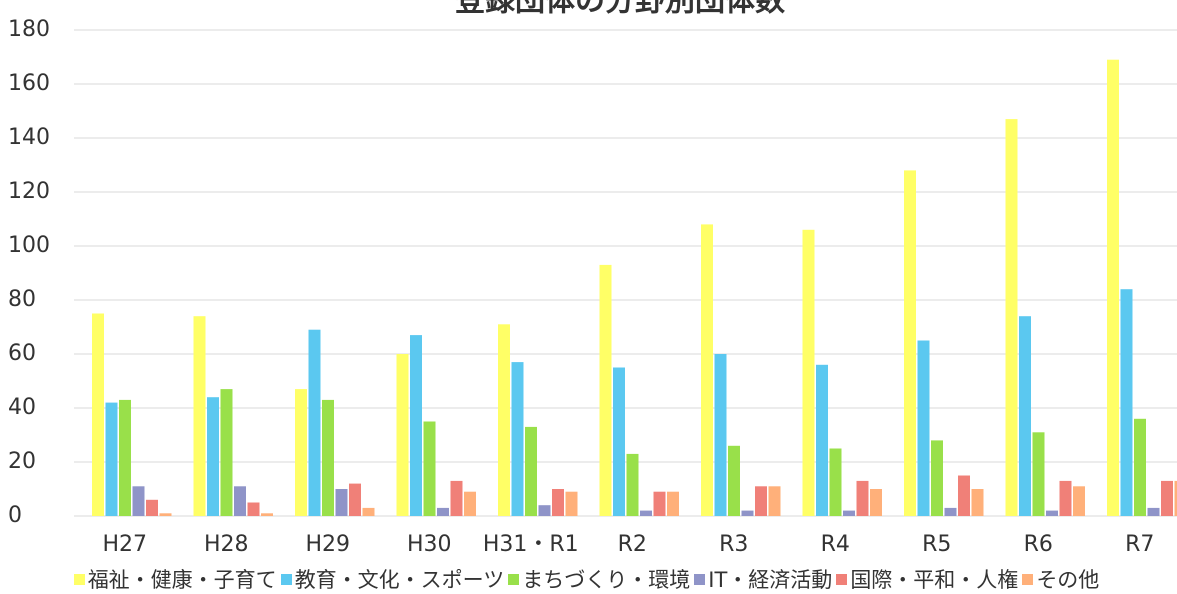 Image resolution: width=1177 pixels, height=594 pixels. Describe the element at coordinates (15, 515) in the screenshot. I see `y-tick-label: 0` at that location.